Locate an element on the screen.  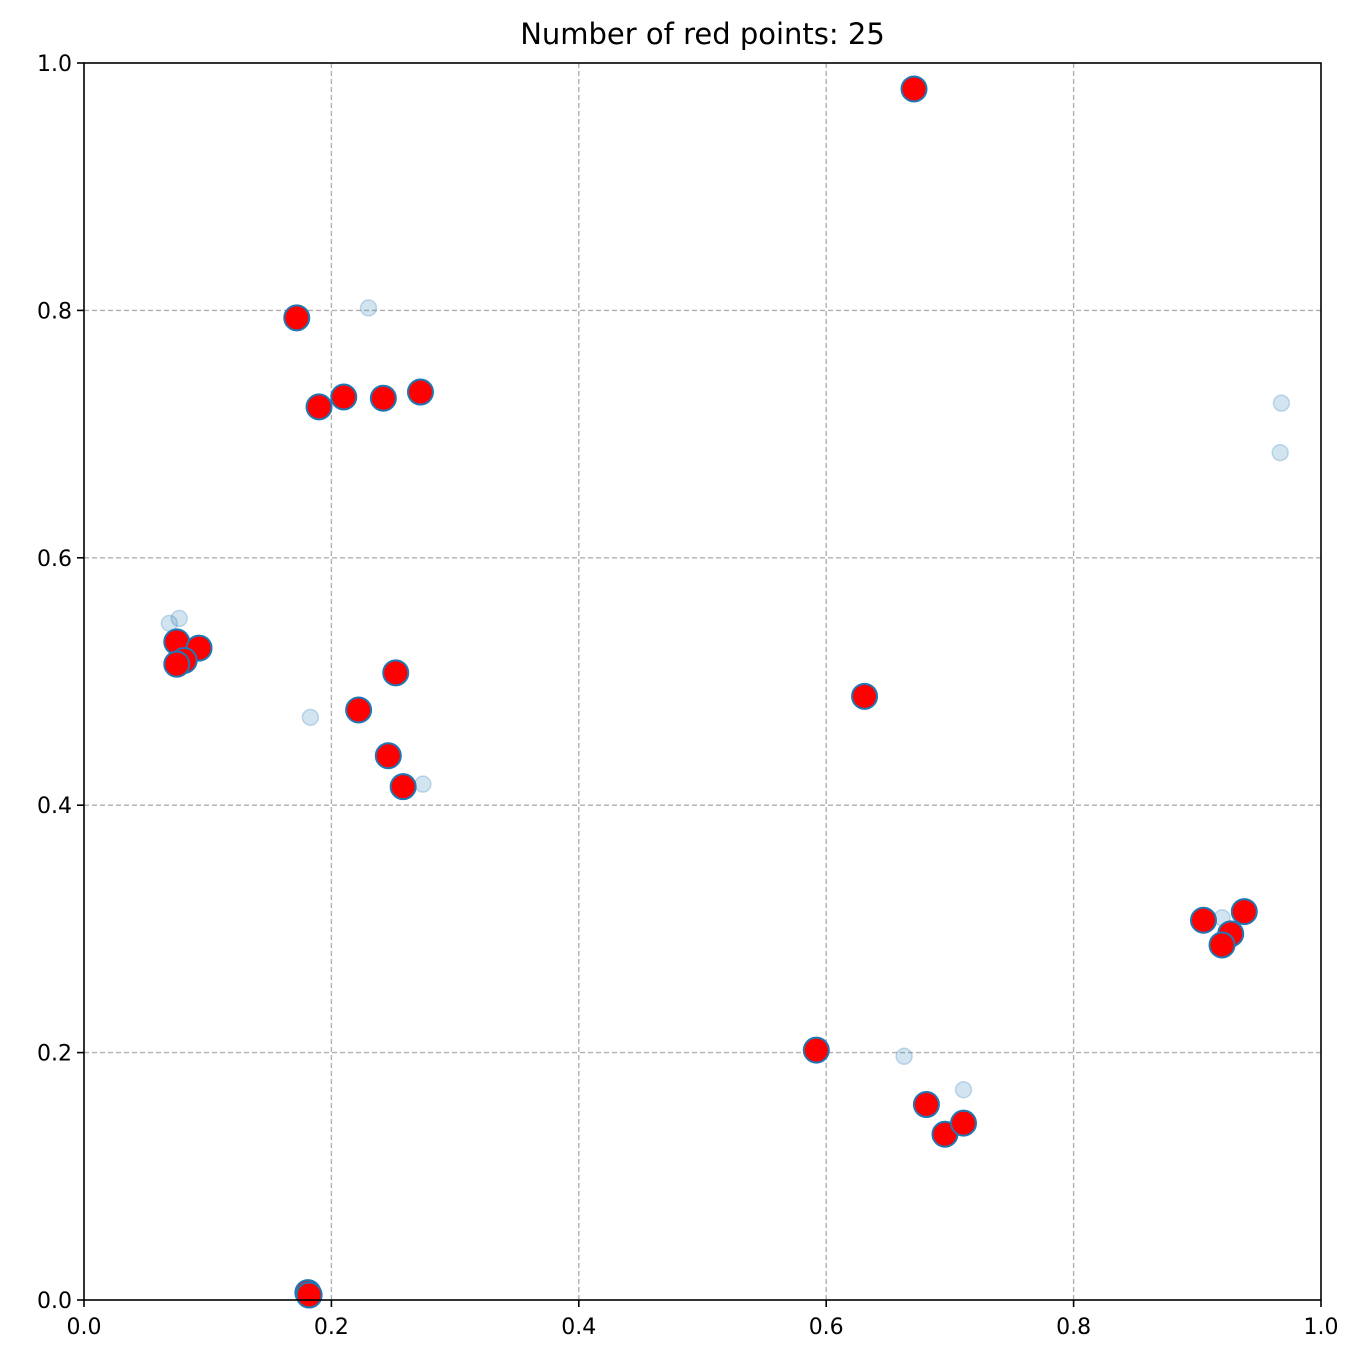
y-tick-label: 0.2 is located at coordinates (54, 1054).